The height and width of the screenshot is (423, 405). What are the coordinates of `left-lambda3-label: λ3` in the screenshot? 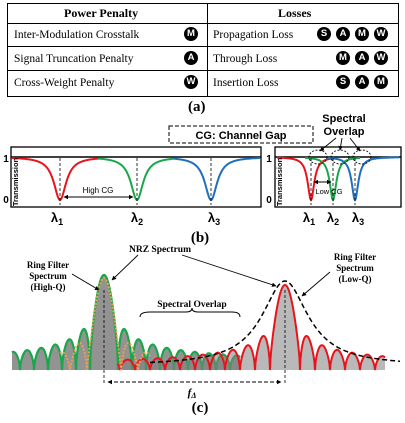 It's located at (214, 218).